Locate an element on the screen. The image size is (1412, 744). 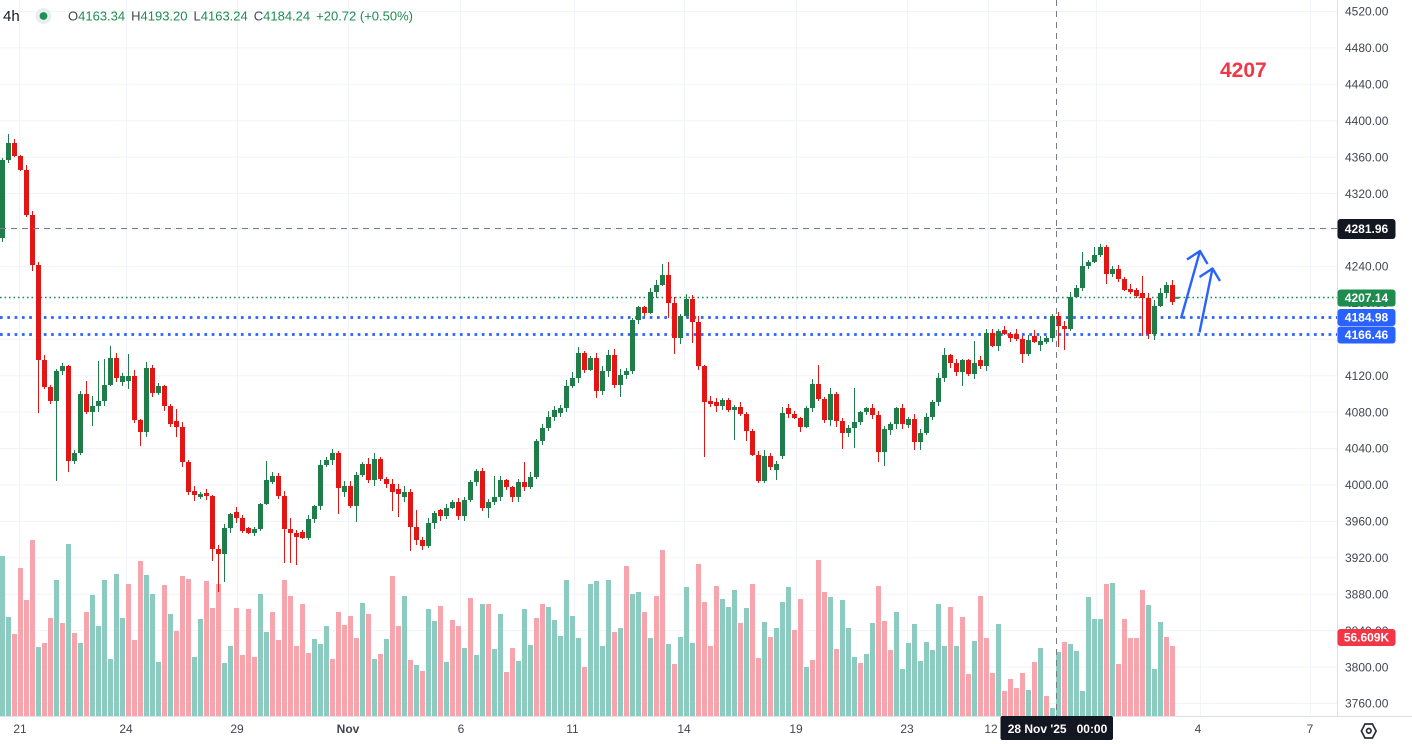
svg-text: 3920.00 is located at coordinates (1367, 558).